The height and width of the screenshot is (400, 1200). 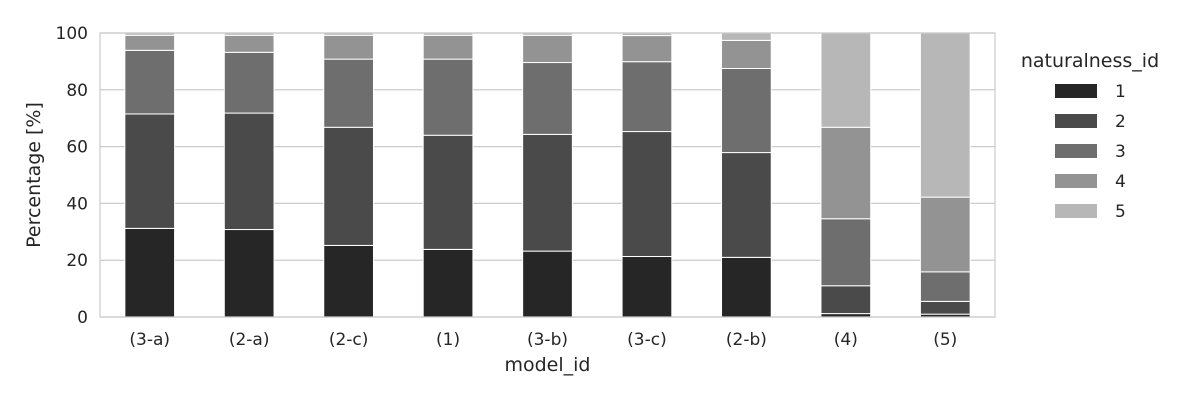 I want to click on legend-label: 1, so click(x=1120, y=92).